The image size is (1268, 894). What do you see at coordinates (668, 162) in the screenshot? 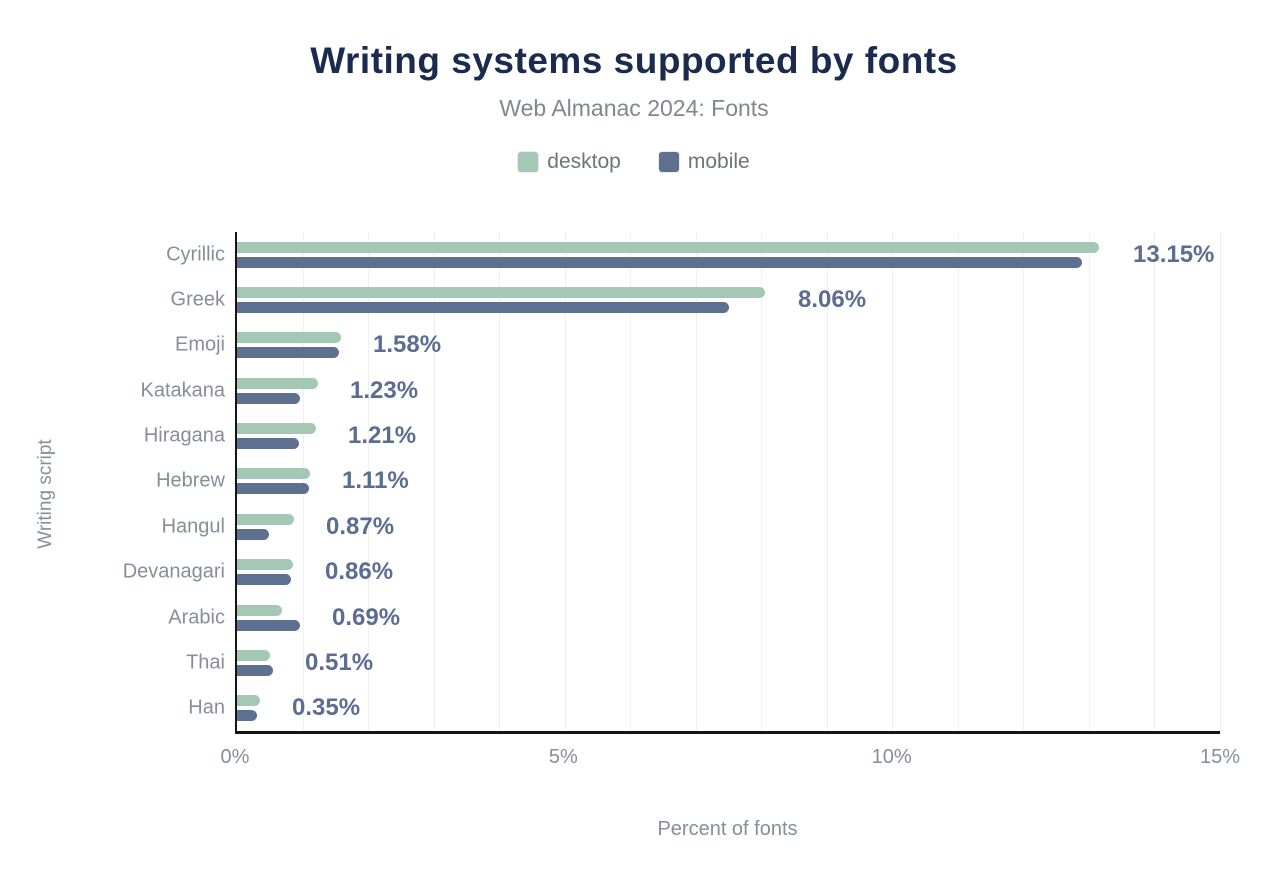
I see `mobile-swatch-icon` at bounding box center [668, 162].